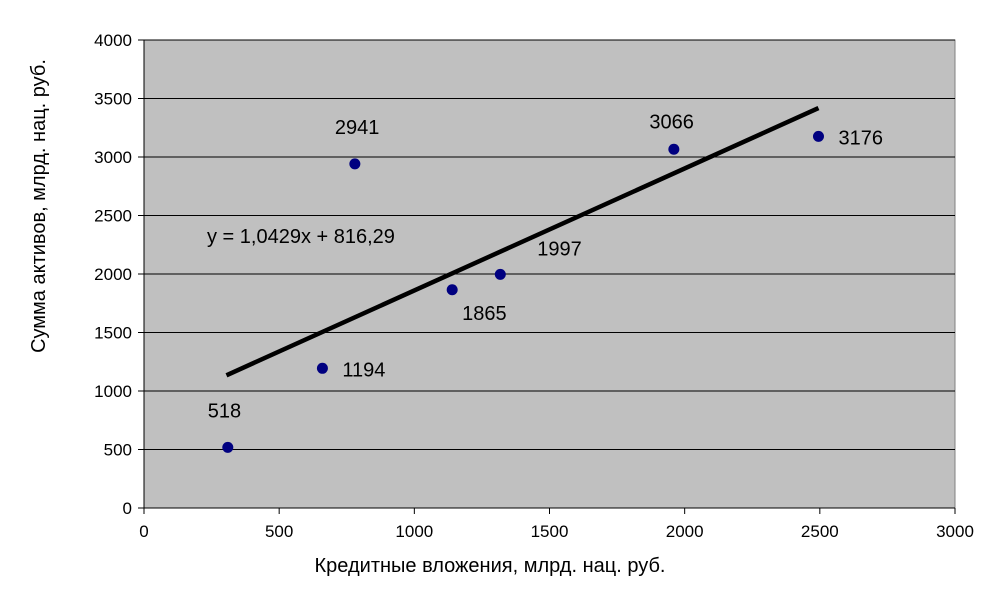 The height and width of the screenshot is (607, 1000). What do you see at coordinates (559, 249) in the screenshot?
I see `data-label: 1997` at bounding box center [559, 249].